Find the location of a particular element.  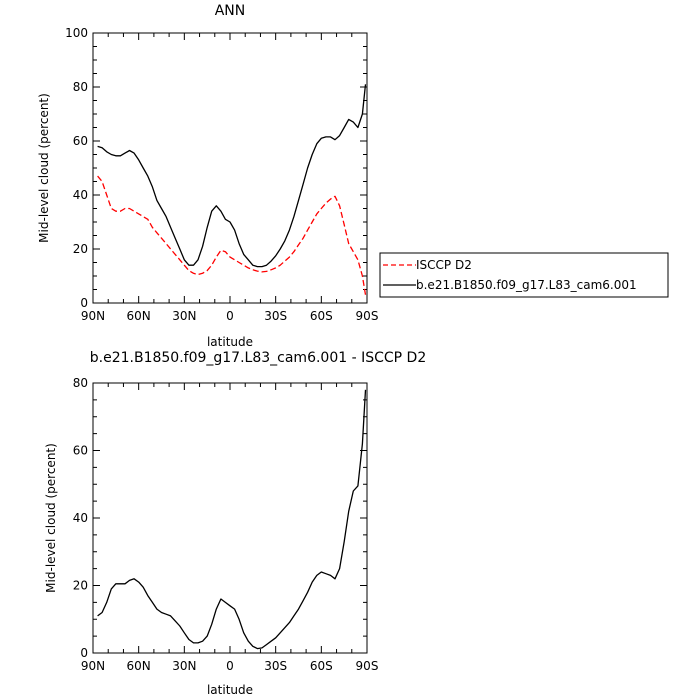

legend-box is located at coordinates (524, 275).